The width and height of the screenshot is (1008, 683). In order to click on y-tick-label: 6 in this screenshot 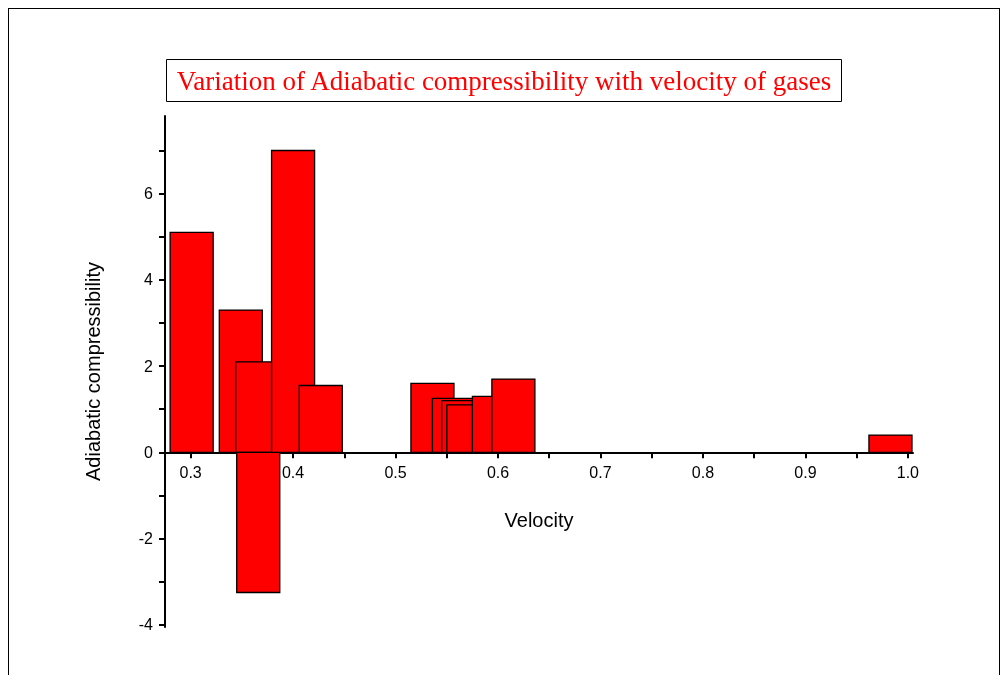, I will do `click(149, 194)`.